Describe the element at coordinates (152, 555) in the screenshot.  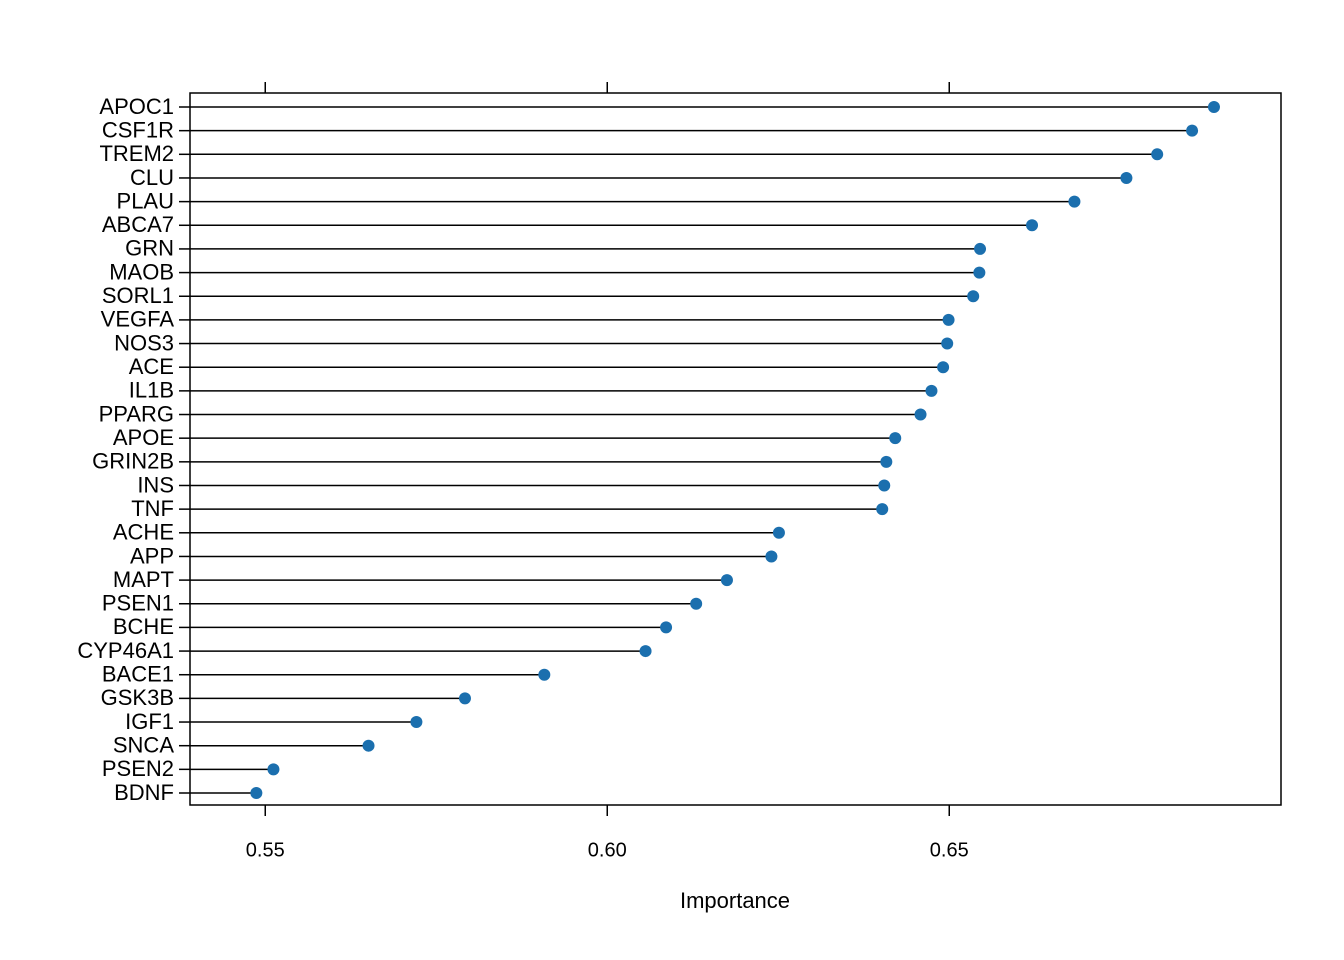
I see `y-tick-label: APP` at that location.